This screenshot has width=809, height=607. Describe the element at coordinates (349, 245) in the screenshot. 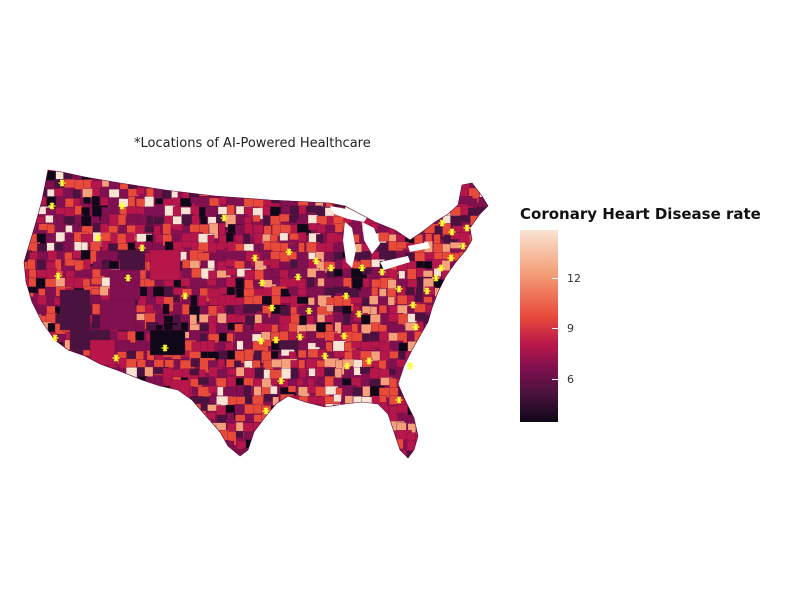

I see `lake` at that location.